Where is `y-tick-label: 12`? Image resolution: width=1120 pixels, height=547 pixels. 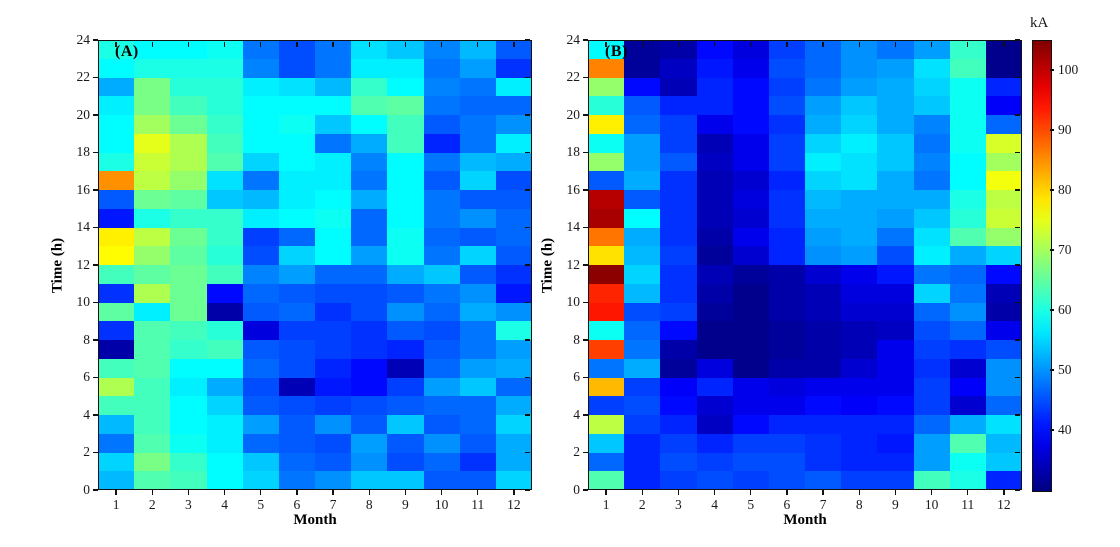 y-tick-label: 12 is located at coordinates (83, 264).